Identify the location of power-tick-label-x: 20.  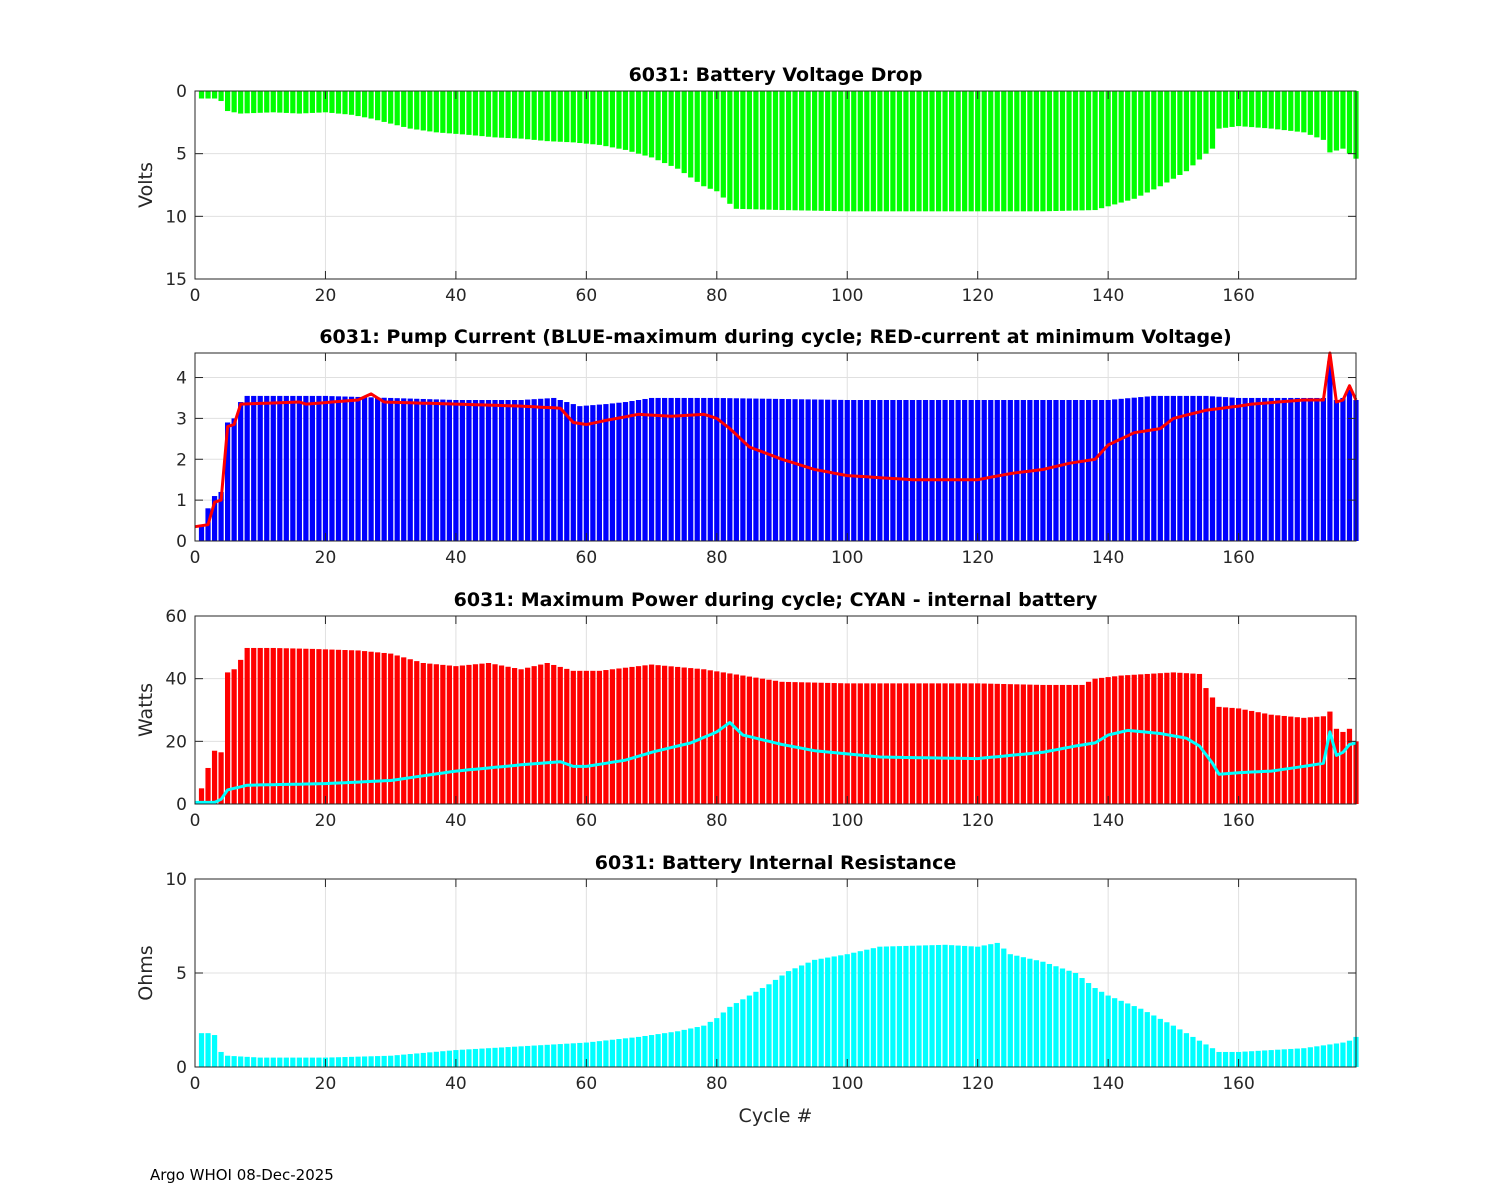
(326, 821).